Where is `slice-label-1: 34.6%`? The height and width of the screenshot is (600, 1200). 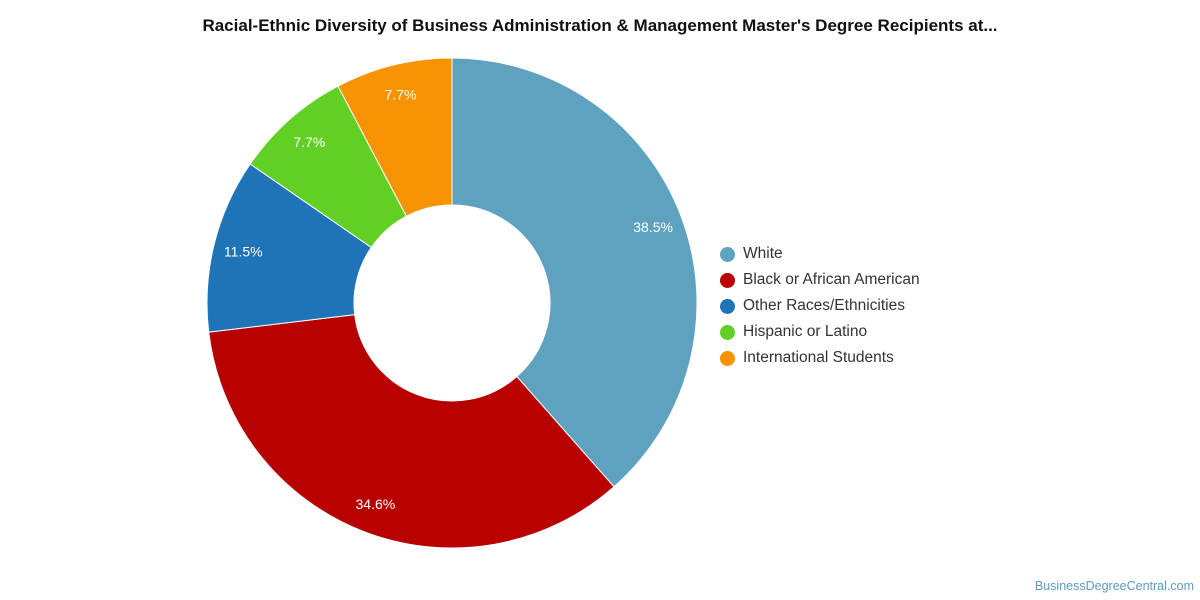 slice-label-1: 34.6% is located at coordinates (376, 504).